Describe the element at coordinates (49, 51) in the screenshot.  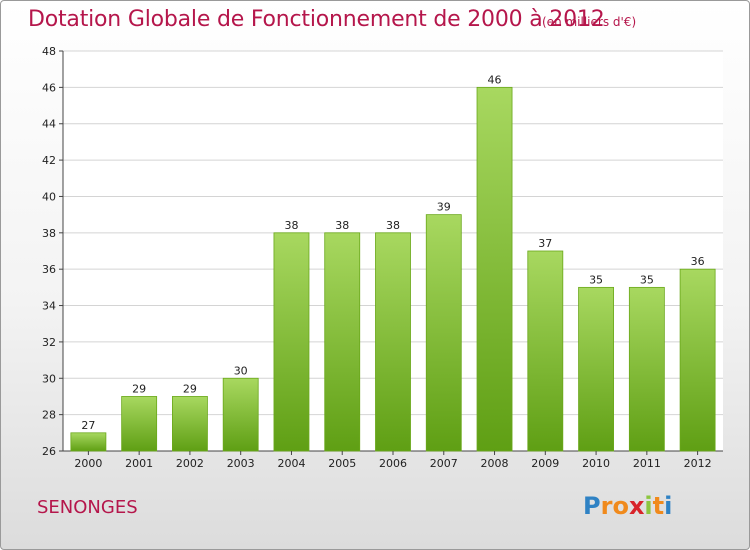
I see `y-tick-label: 48` at that location.